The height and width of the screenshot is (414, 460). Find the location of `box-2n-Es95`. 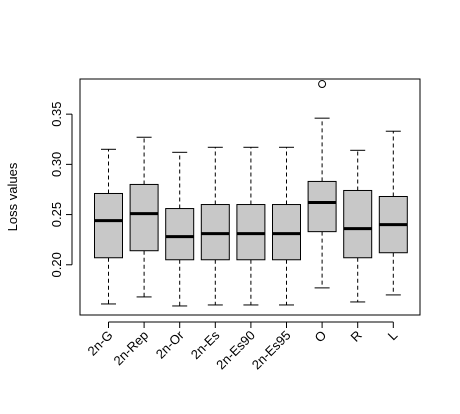

box-2n-Es95 is located at coordinates (286, 226).